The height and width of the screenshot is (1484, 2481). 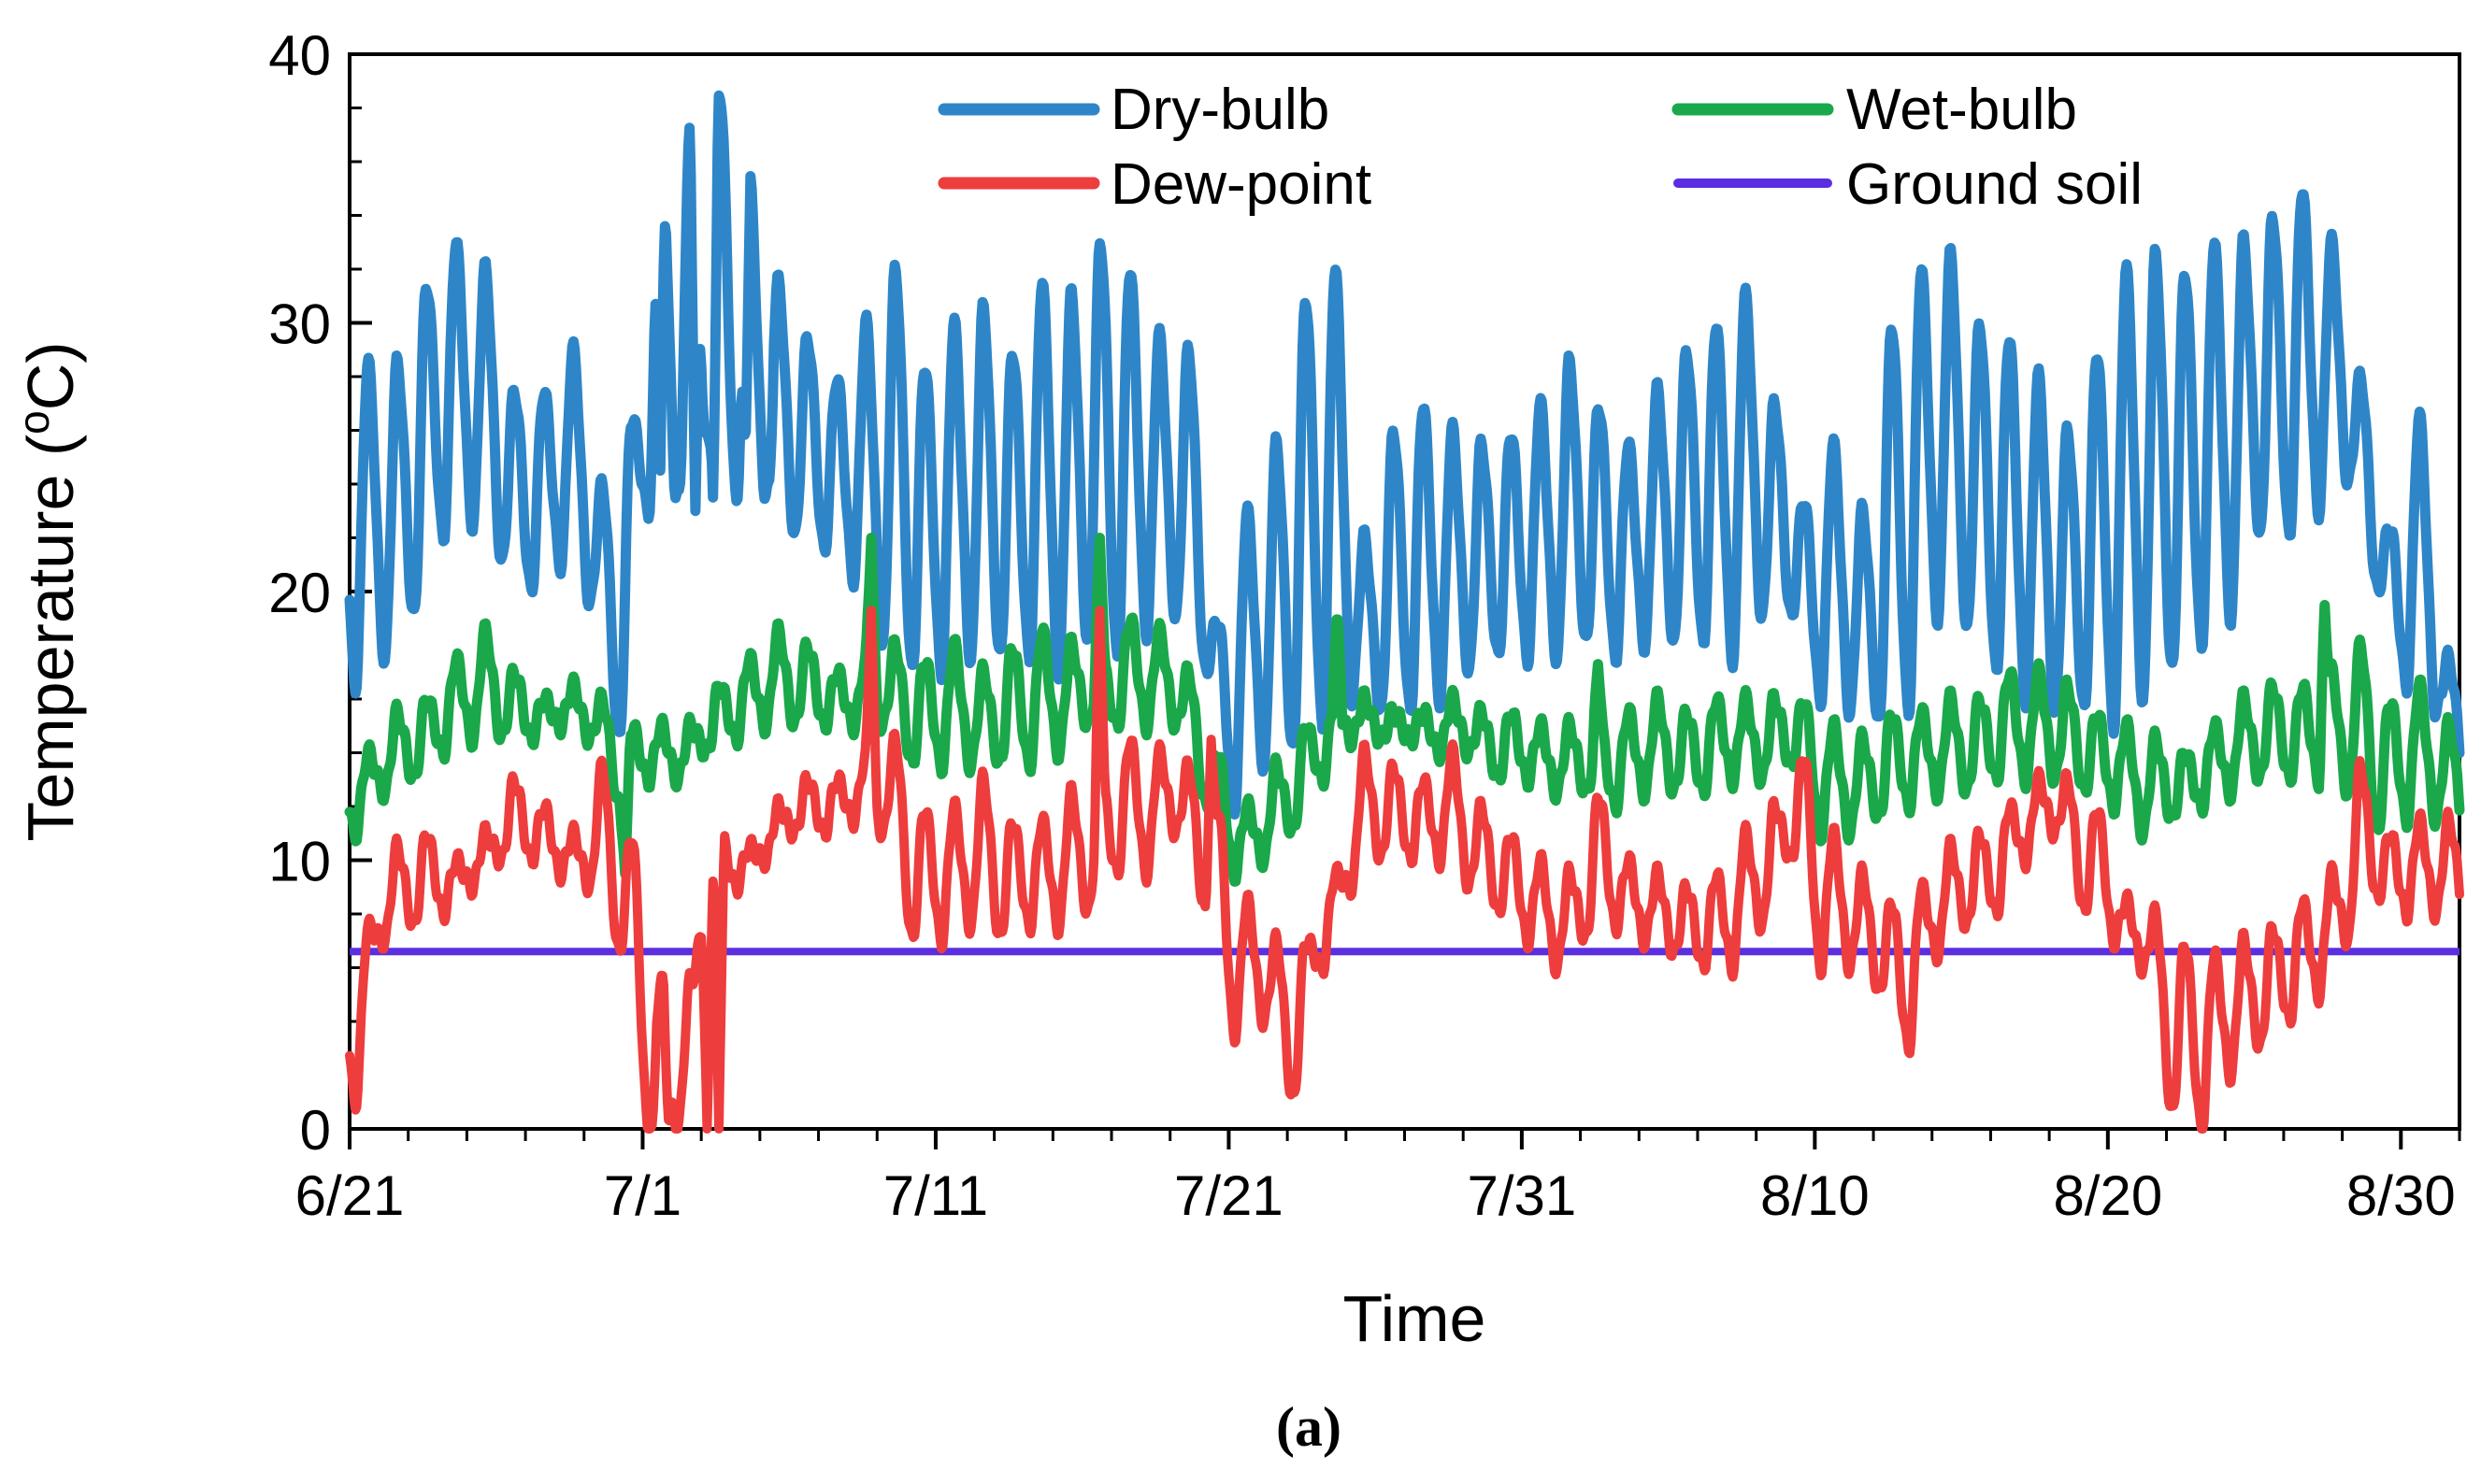 What do you see at coordinates (935, 1195) in the screenshot?
I see `x-tick-label: 7/11` at bounding box center [935, 1195].